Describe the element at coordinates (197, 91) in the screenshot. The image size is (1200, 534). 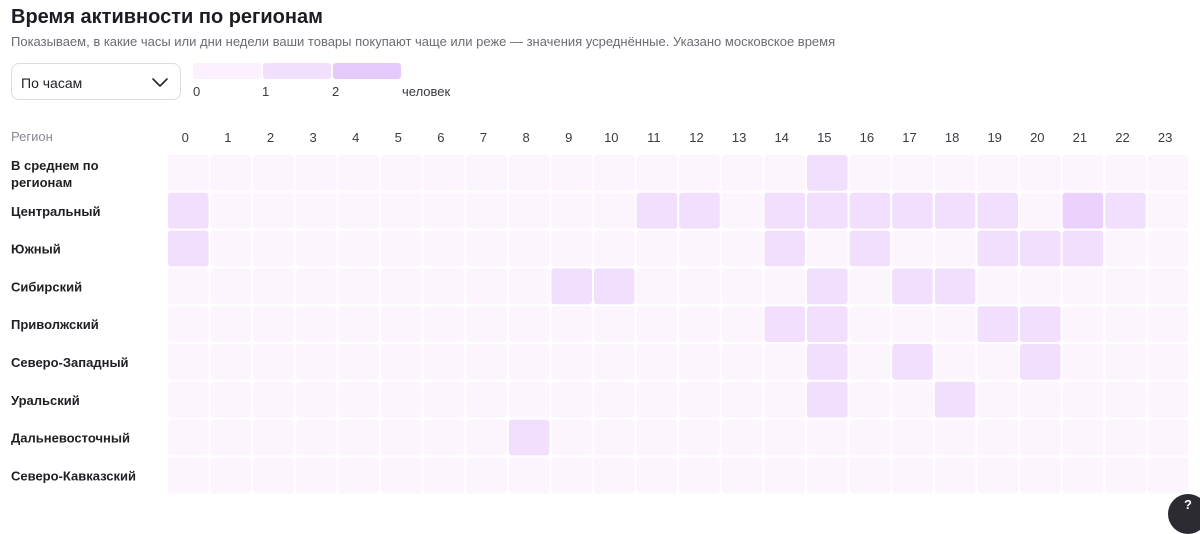
I see `legend-tick-0: 0` at that location.